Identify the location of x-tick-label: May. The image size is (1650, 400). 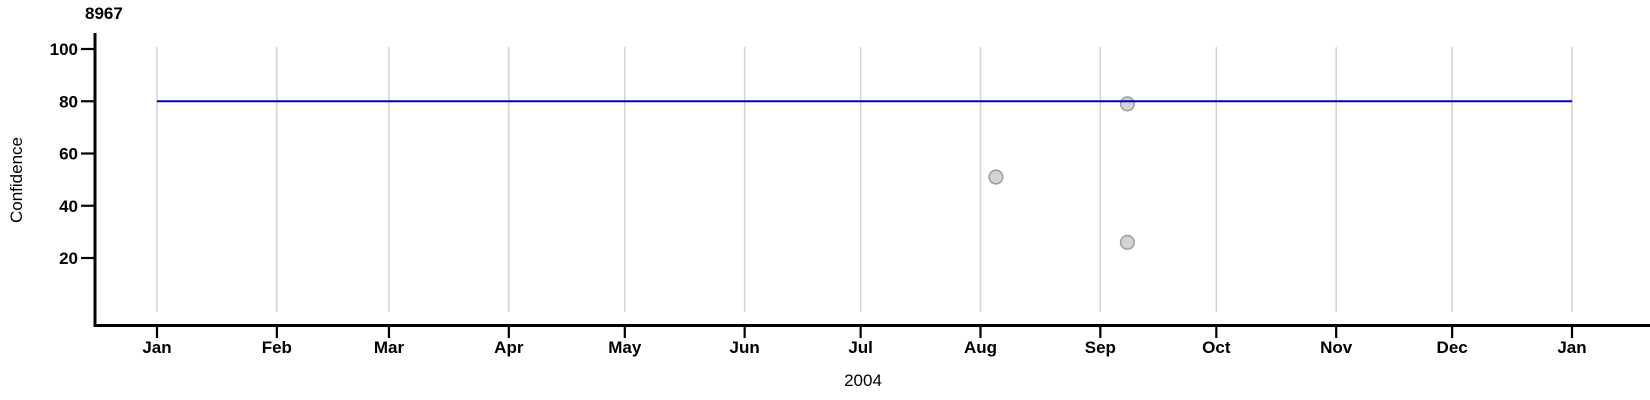
(625, 347).